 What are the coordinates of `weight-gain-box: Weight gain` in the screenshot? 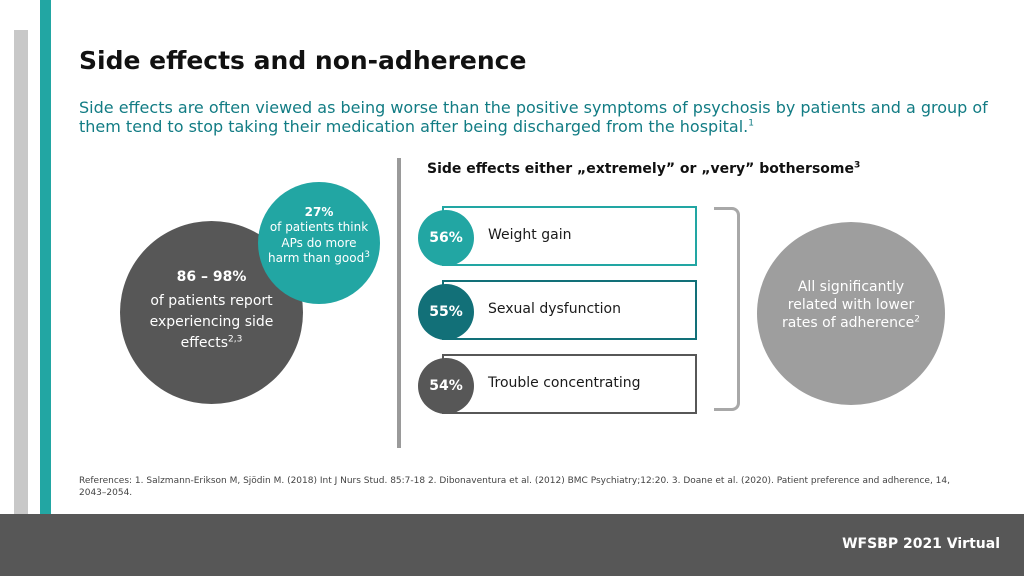 It's located at (569, 236).